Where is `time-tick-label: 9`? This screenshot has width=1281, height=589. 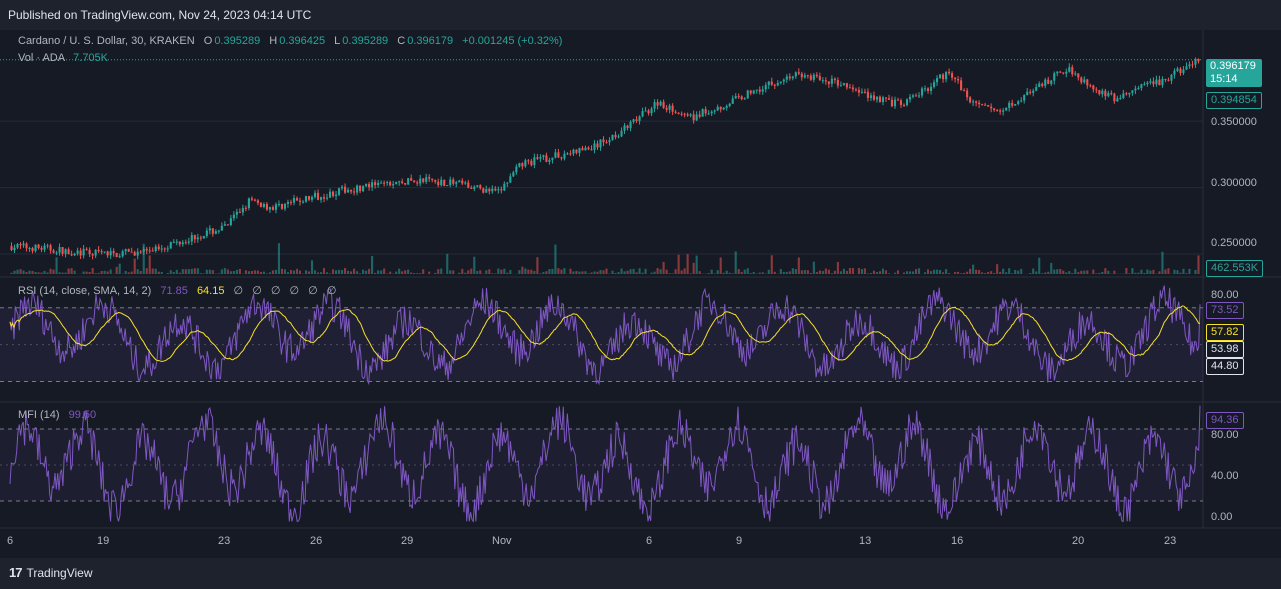
time-tick-label: 9 is located at coordinates (739, 541).